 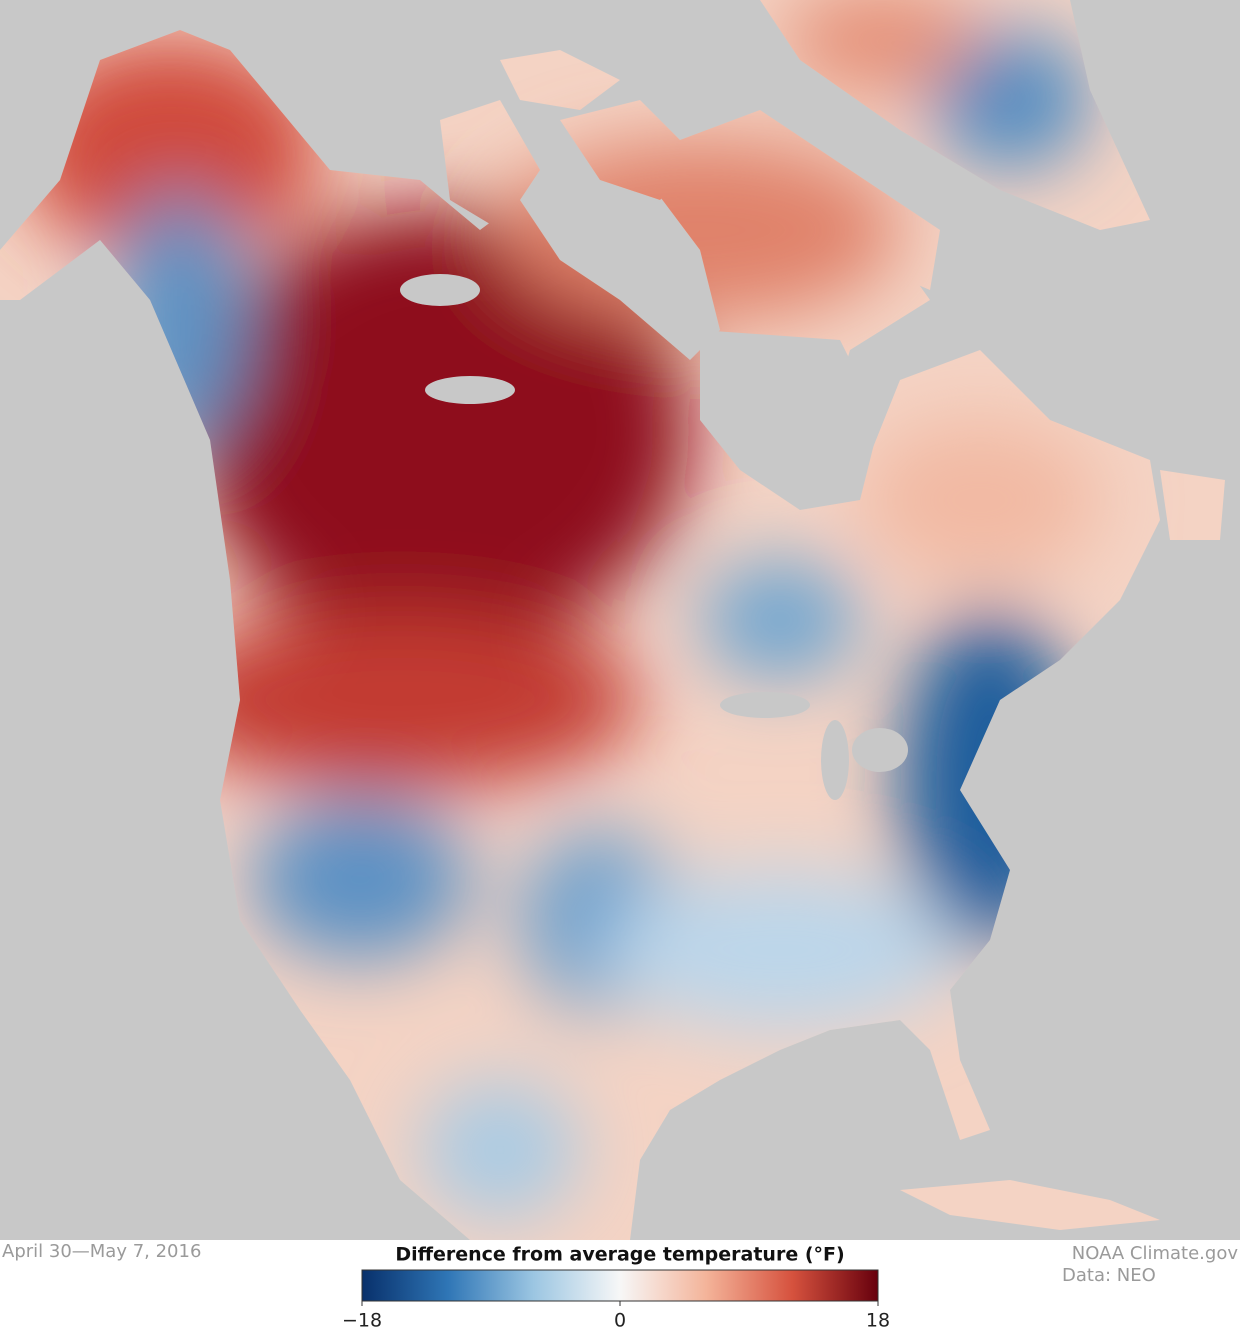 What do you see at coordinates (1155, 1253) in the screenshot?
I see `credit: NOAA Climate.gov` at bounding box center [1155, 1253].